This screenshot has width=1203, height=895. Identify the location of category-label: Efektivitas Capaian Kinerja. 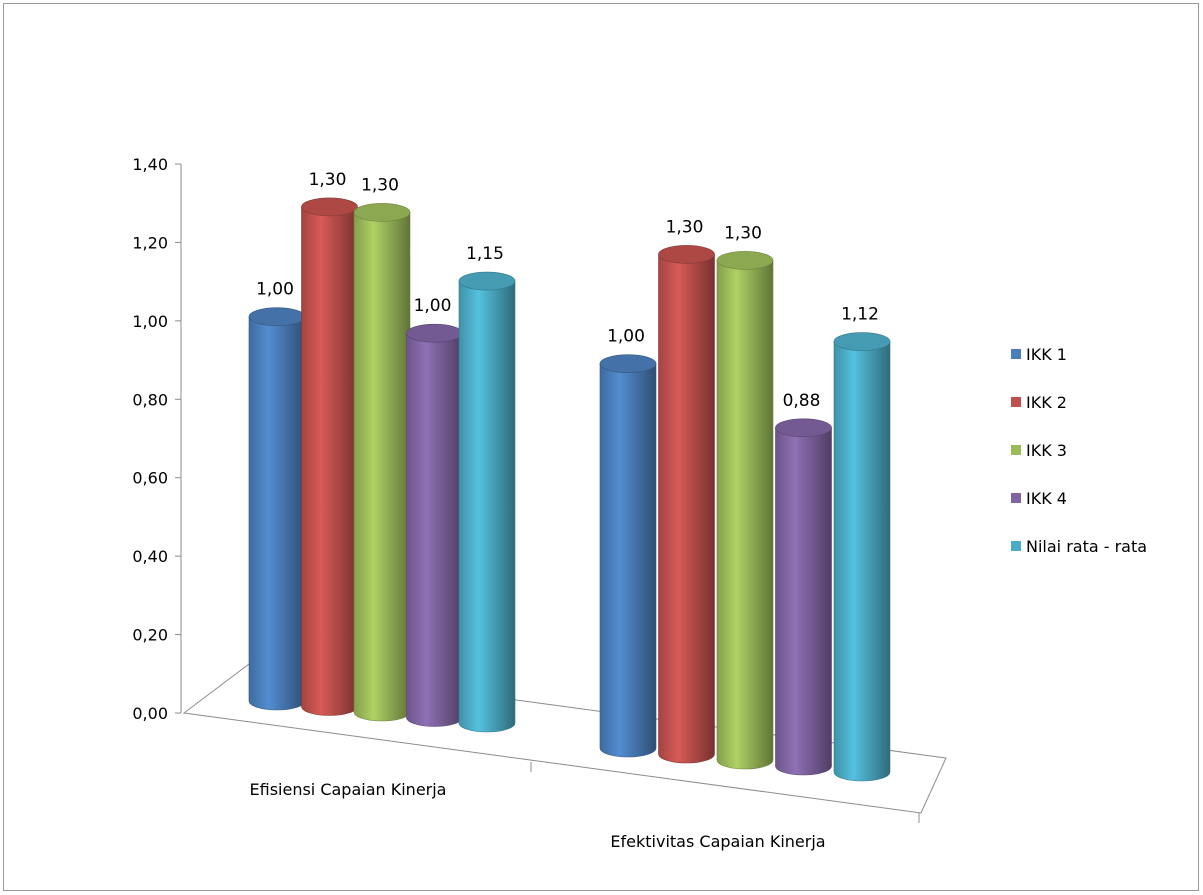
(717, 841).